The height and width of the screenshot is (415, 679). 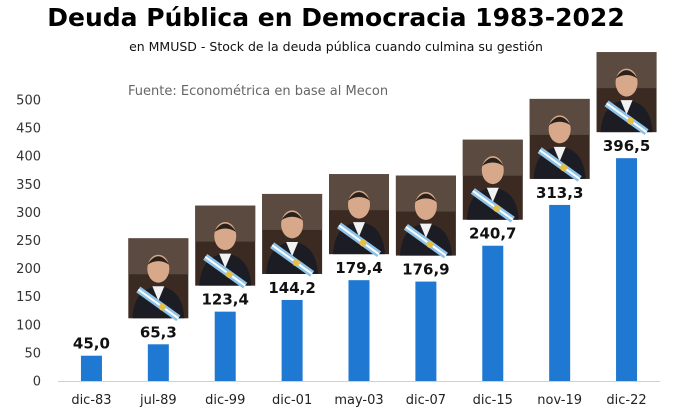 I want to click on y-tick-label: 350, so click(x=28, y=185).